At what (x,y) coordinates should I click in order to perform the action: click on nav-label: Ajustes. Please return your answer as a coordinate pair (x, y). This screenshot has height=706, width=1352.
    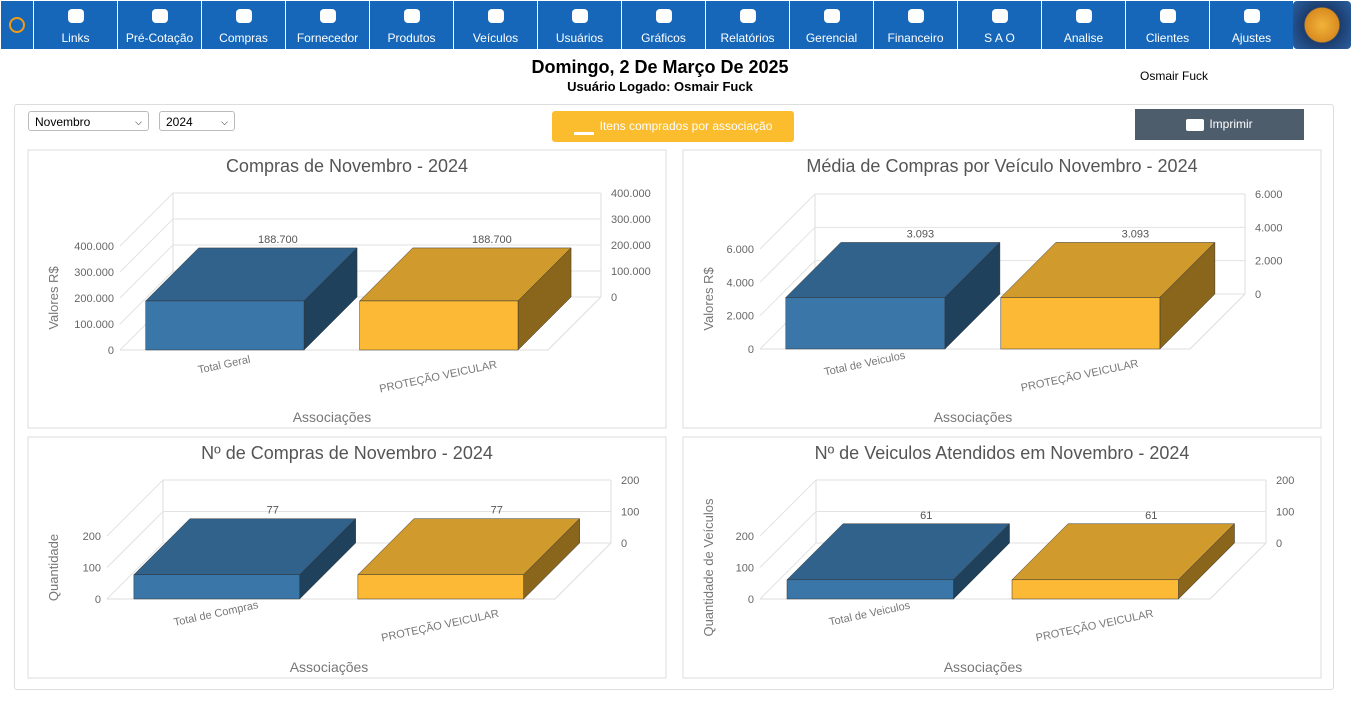
    Looking at the image, I should click on (1251, 38).